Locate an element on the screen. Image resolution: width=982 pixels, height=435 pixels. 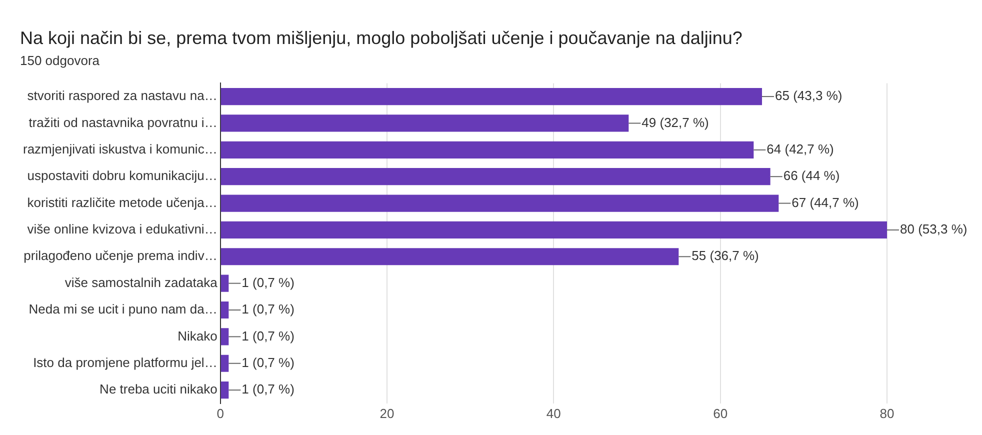
data-label: 55 (36,7 %) is located at coordinates (725, 256).